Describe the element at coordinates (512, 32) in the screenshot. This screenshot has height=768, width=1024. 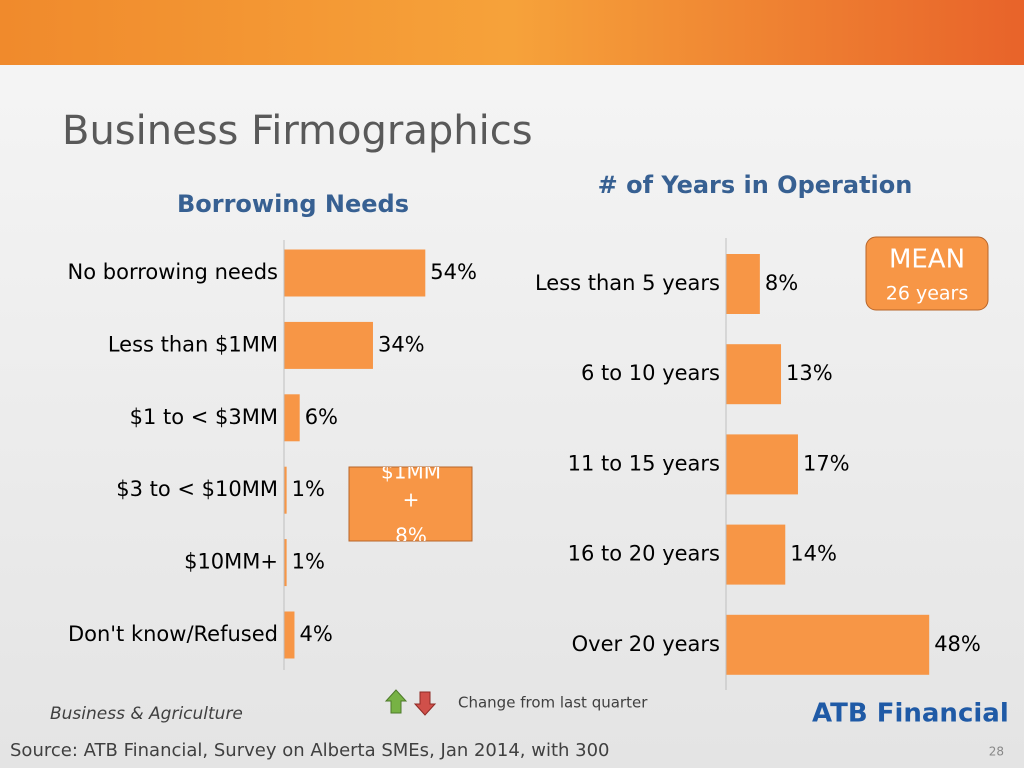
I see `header-band` at that location.